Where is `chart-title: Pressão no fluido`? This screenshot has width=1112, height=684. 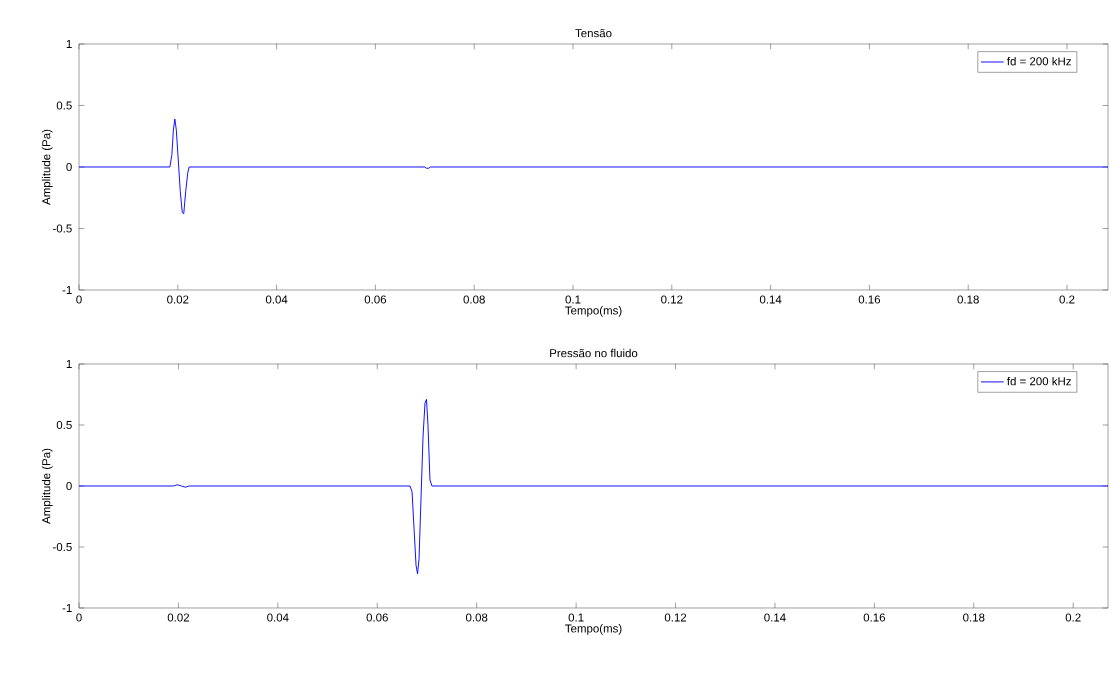
chart-title: Pressão no fluido is located at coordinates (594, 353).